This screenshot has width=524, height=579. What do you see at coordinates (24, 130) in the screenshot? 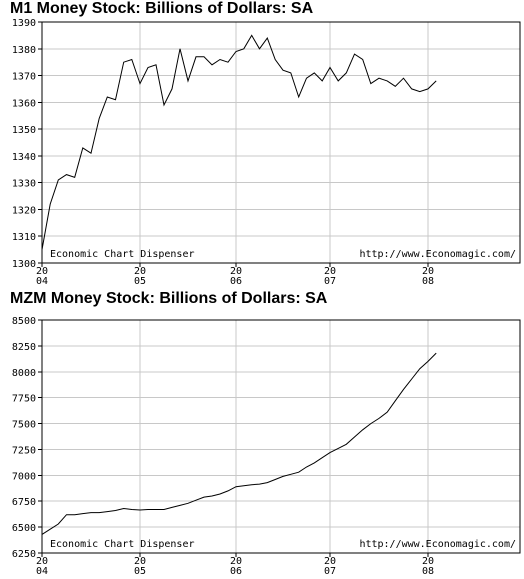
I see `y-tick-label: 1350` at bounding box center [24, 130].